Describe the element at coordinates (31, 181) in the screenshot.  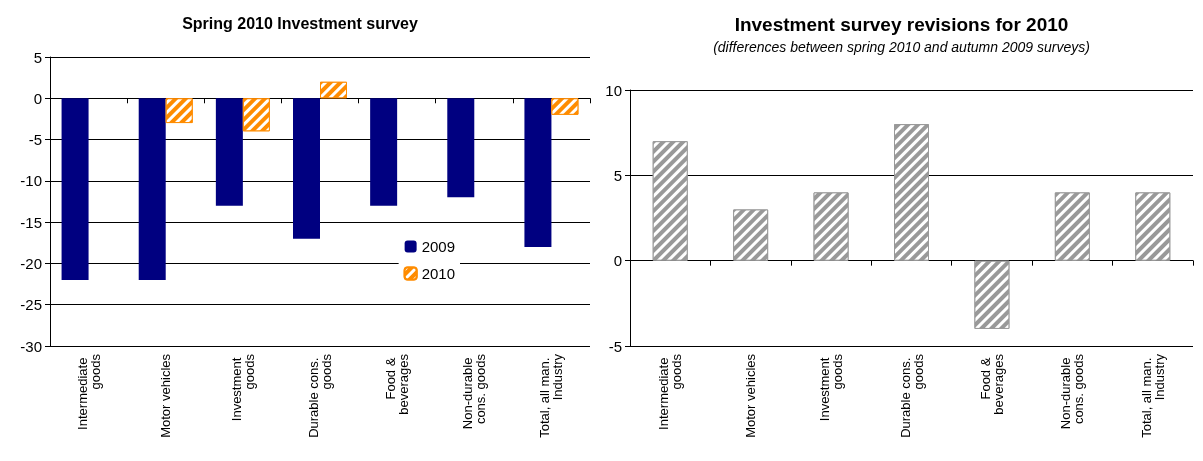
I see `y-tick-label: -10` at that location.